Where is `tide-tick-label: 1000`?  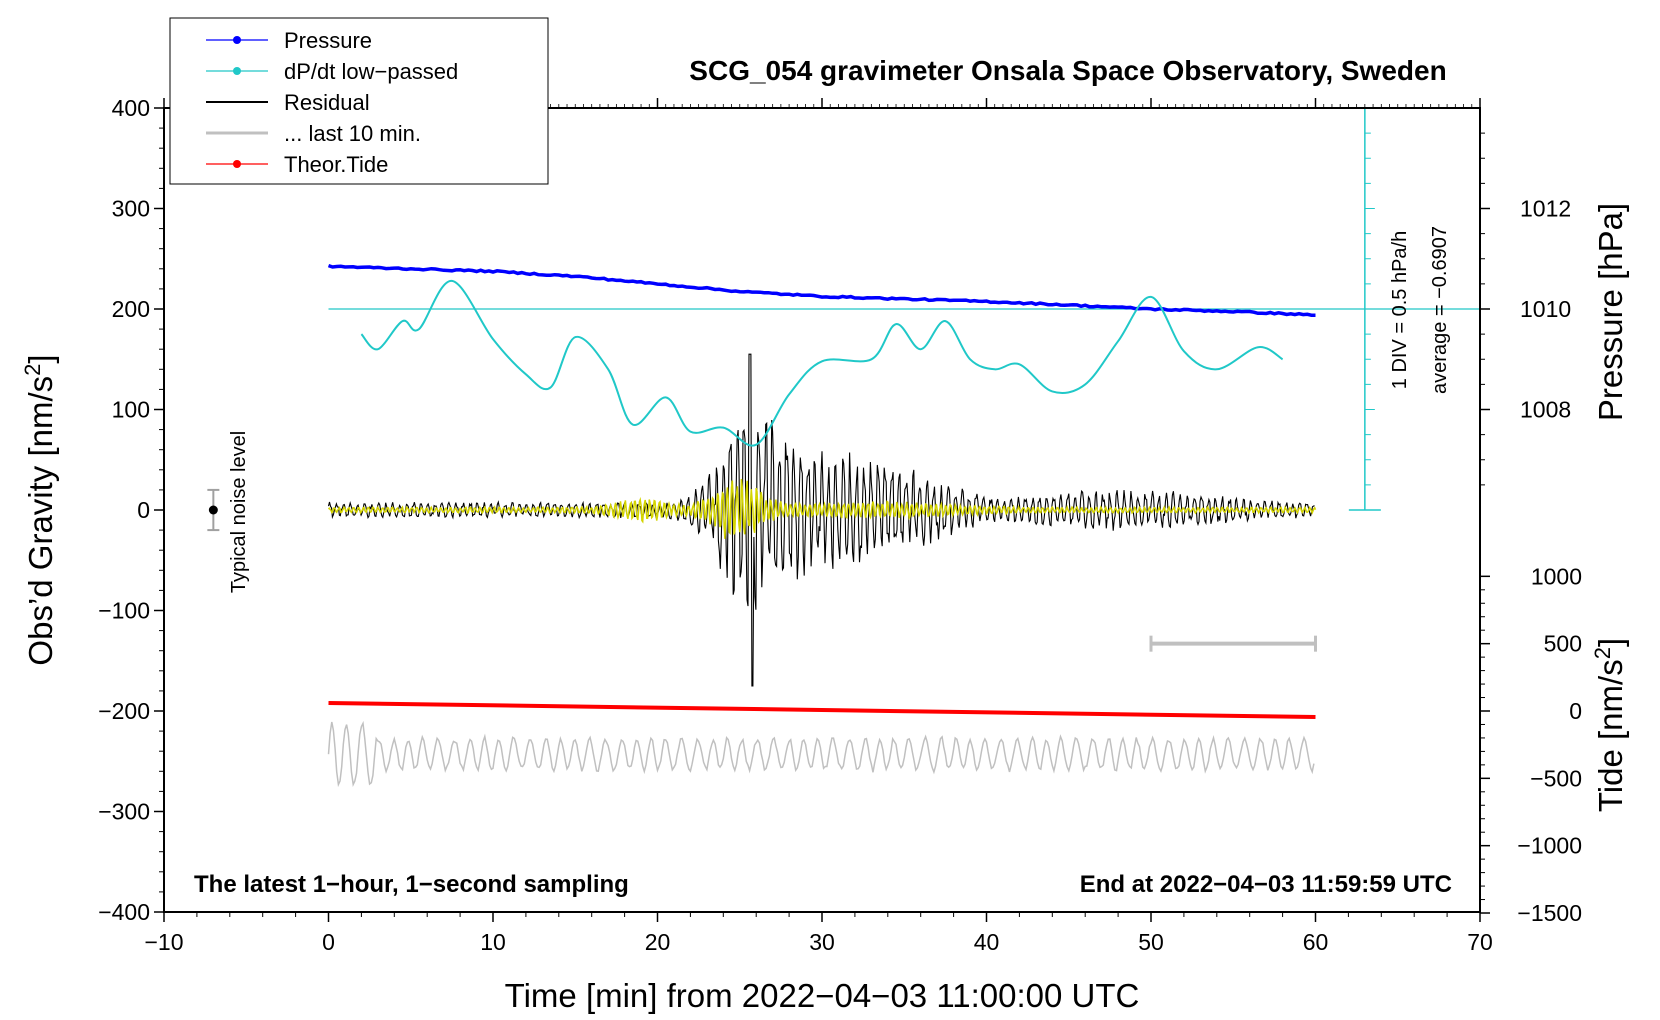 tide-tick-label: 1000 is located at coordinates (1556, 576).